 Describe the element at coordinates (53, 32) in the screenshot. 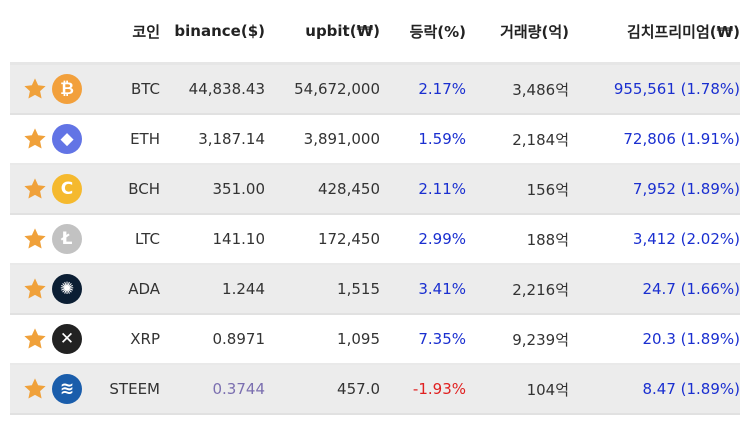

I see `favorite-column-header` at that location.